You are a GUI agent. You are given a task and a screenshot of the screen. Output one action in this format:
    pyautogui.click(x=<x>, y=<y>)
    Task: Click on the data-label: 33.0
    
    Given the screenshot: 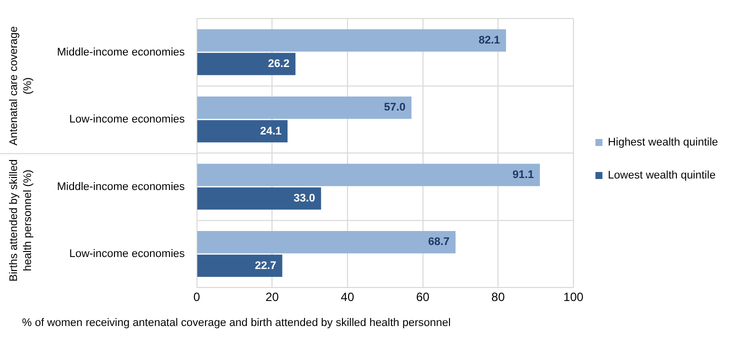 What is the action you would take?
    pyautogui.click(x=305, y=198)
    